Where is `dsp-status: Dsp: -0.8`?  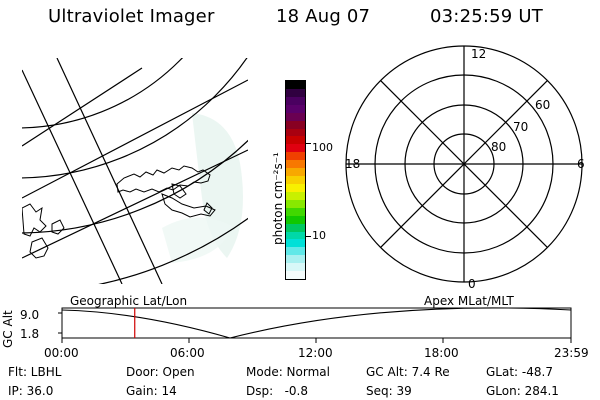 dsp-status: Dsp: -0.8 is located at coordinates (277, 391).